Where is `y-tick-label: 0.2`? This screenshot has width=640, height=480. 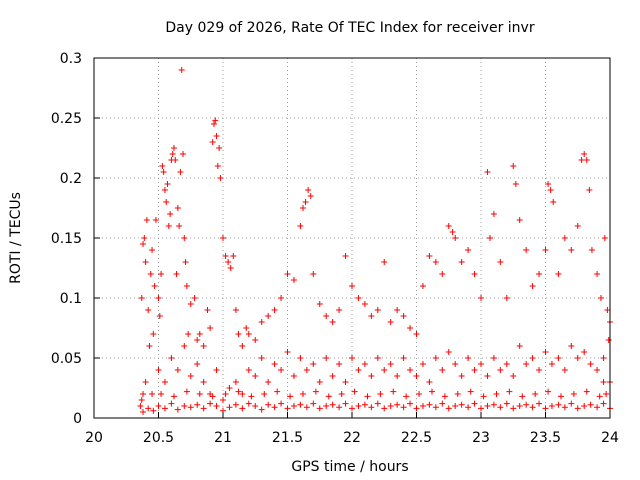
y-tick-label: 0.2 is located at coordinates (71, 179).